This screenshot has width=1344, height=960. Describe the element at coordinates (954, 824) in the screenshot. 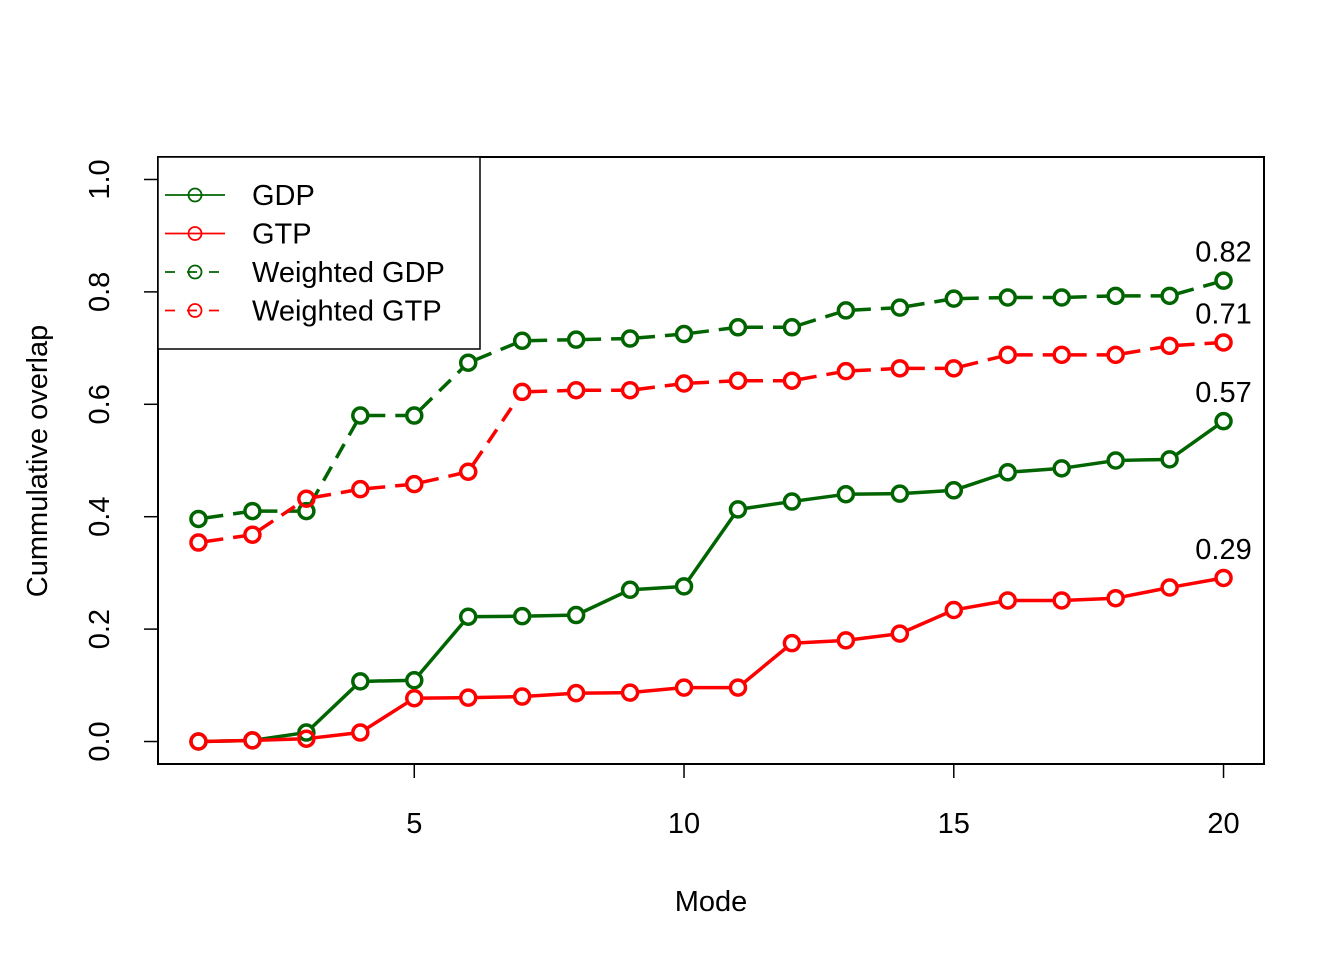

I see `x-tick-label: 15` at that location.